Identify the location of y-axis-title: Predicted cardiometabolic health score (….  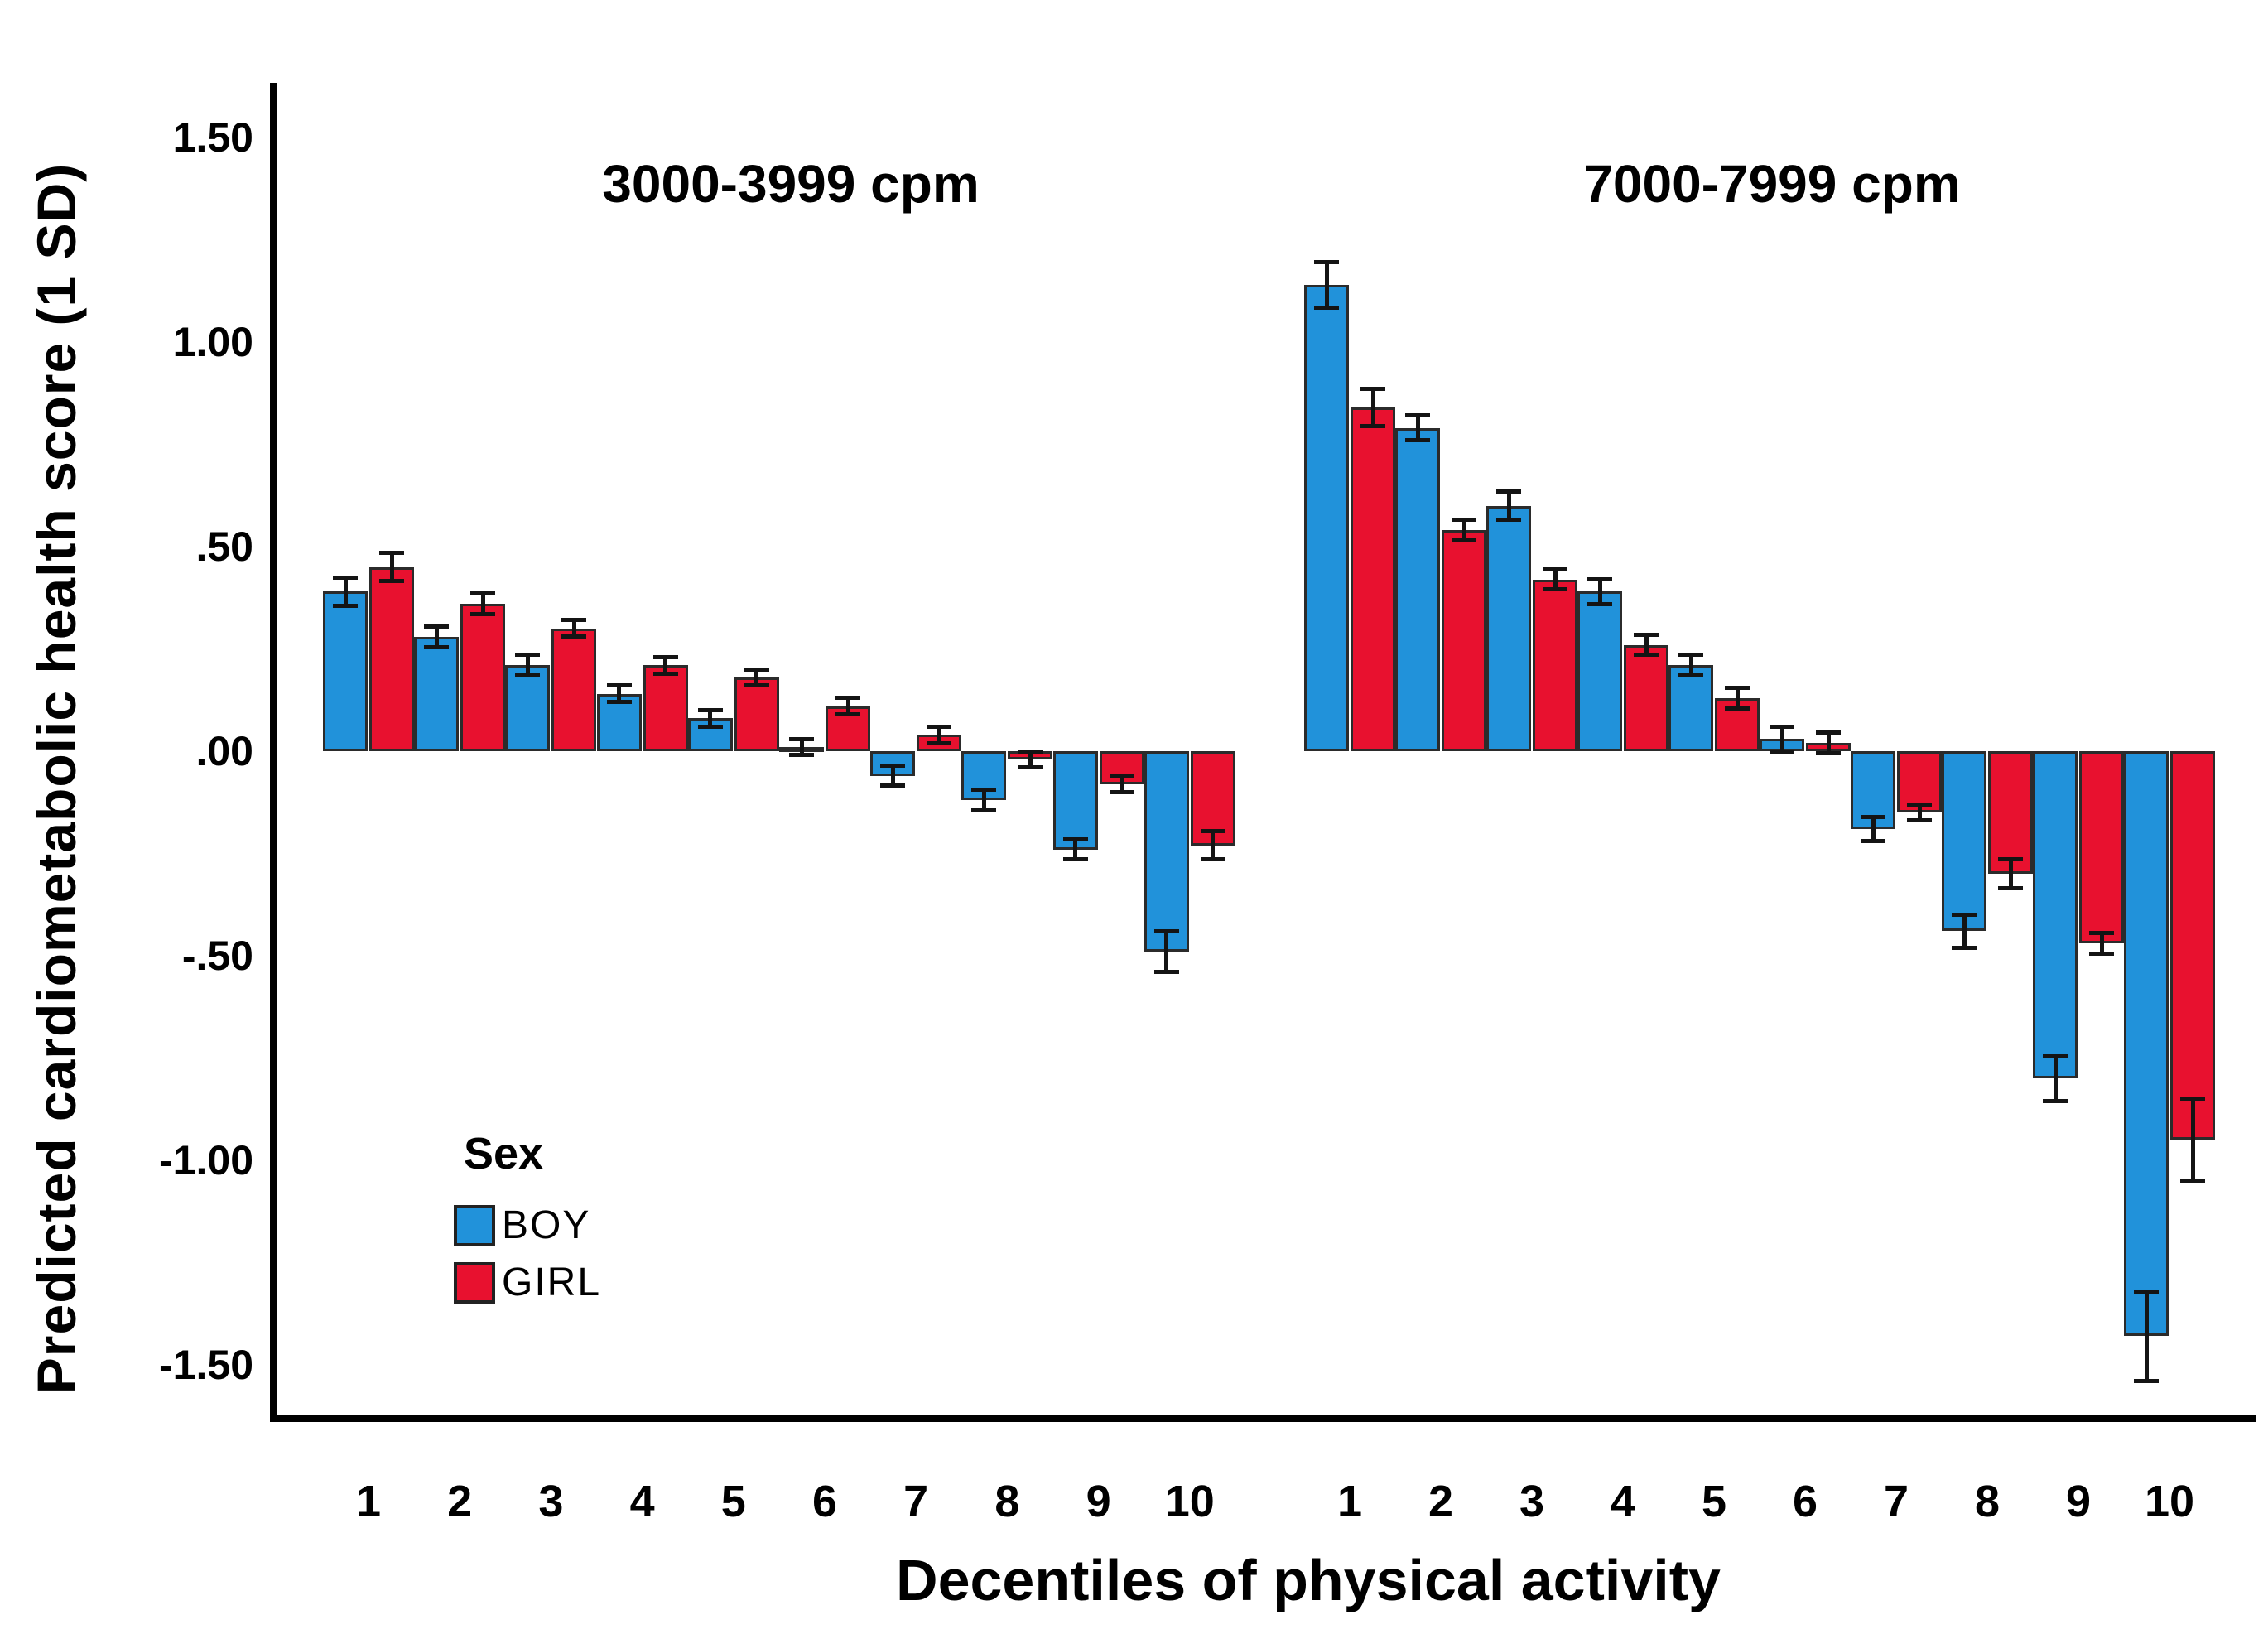
(56, 778).